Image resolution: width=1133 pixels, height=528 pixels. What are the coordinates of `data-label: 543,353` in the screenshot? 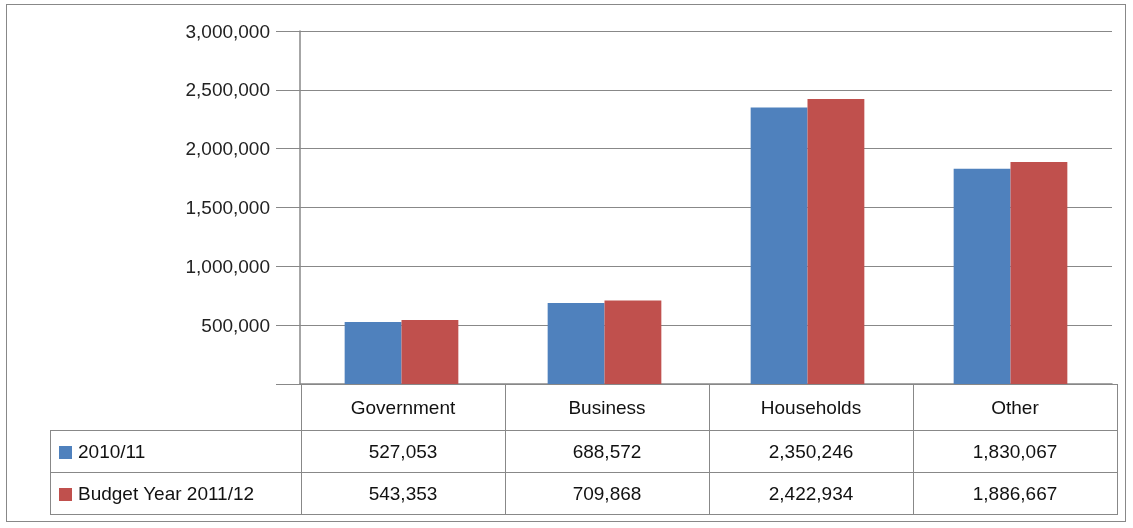 It's located at (403, 493).